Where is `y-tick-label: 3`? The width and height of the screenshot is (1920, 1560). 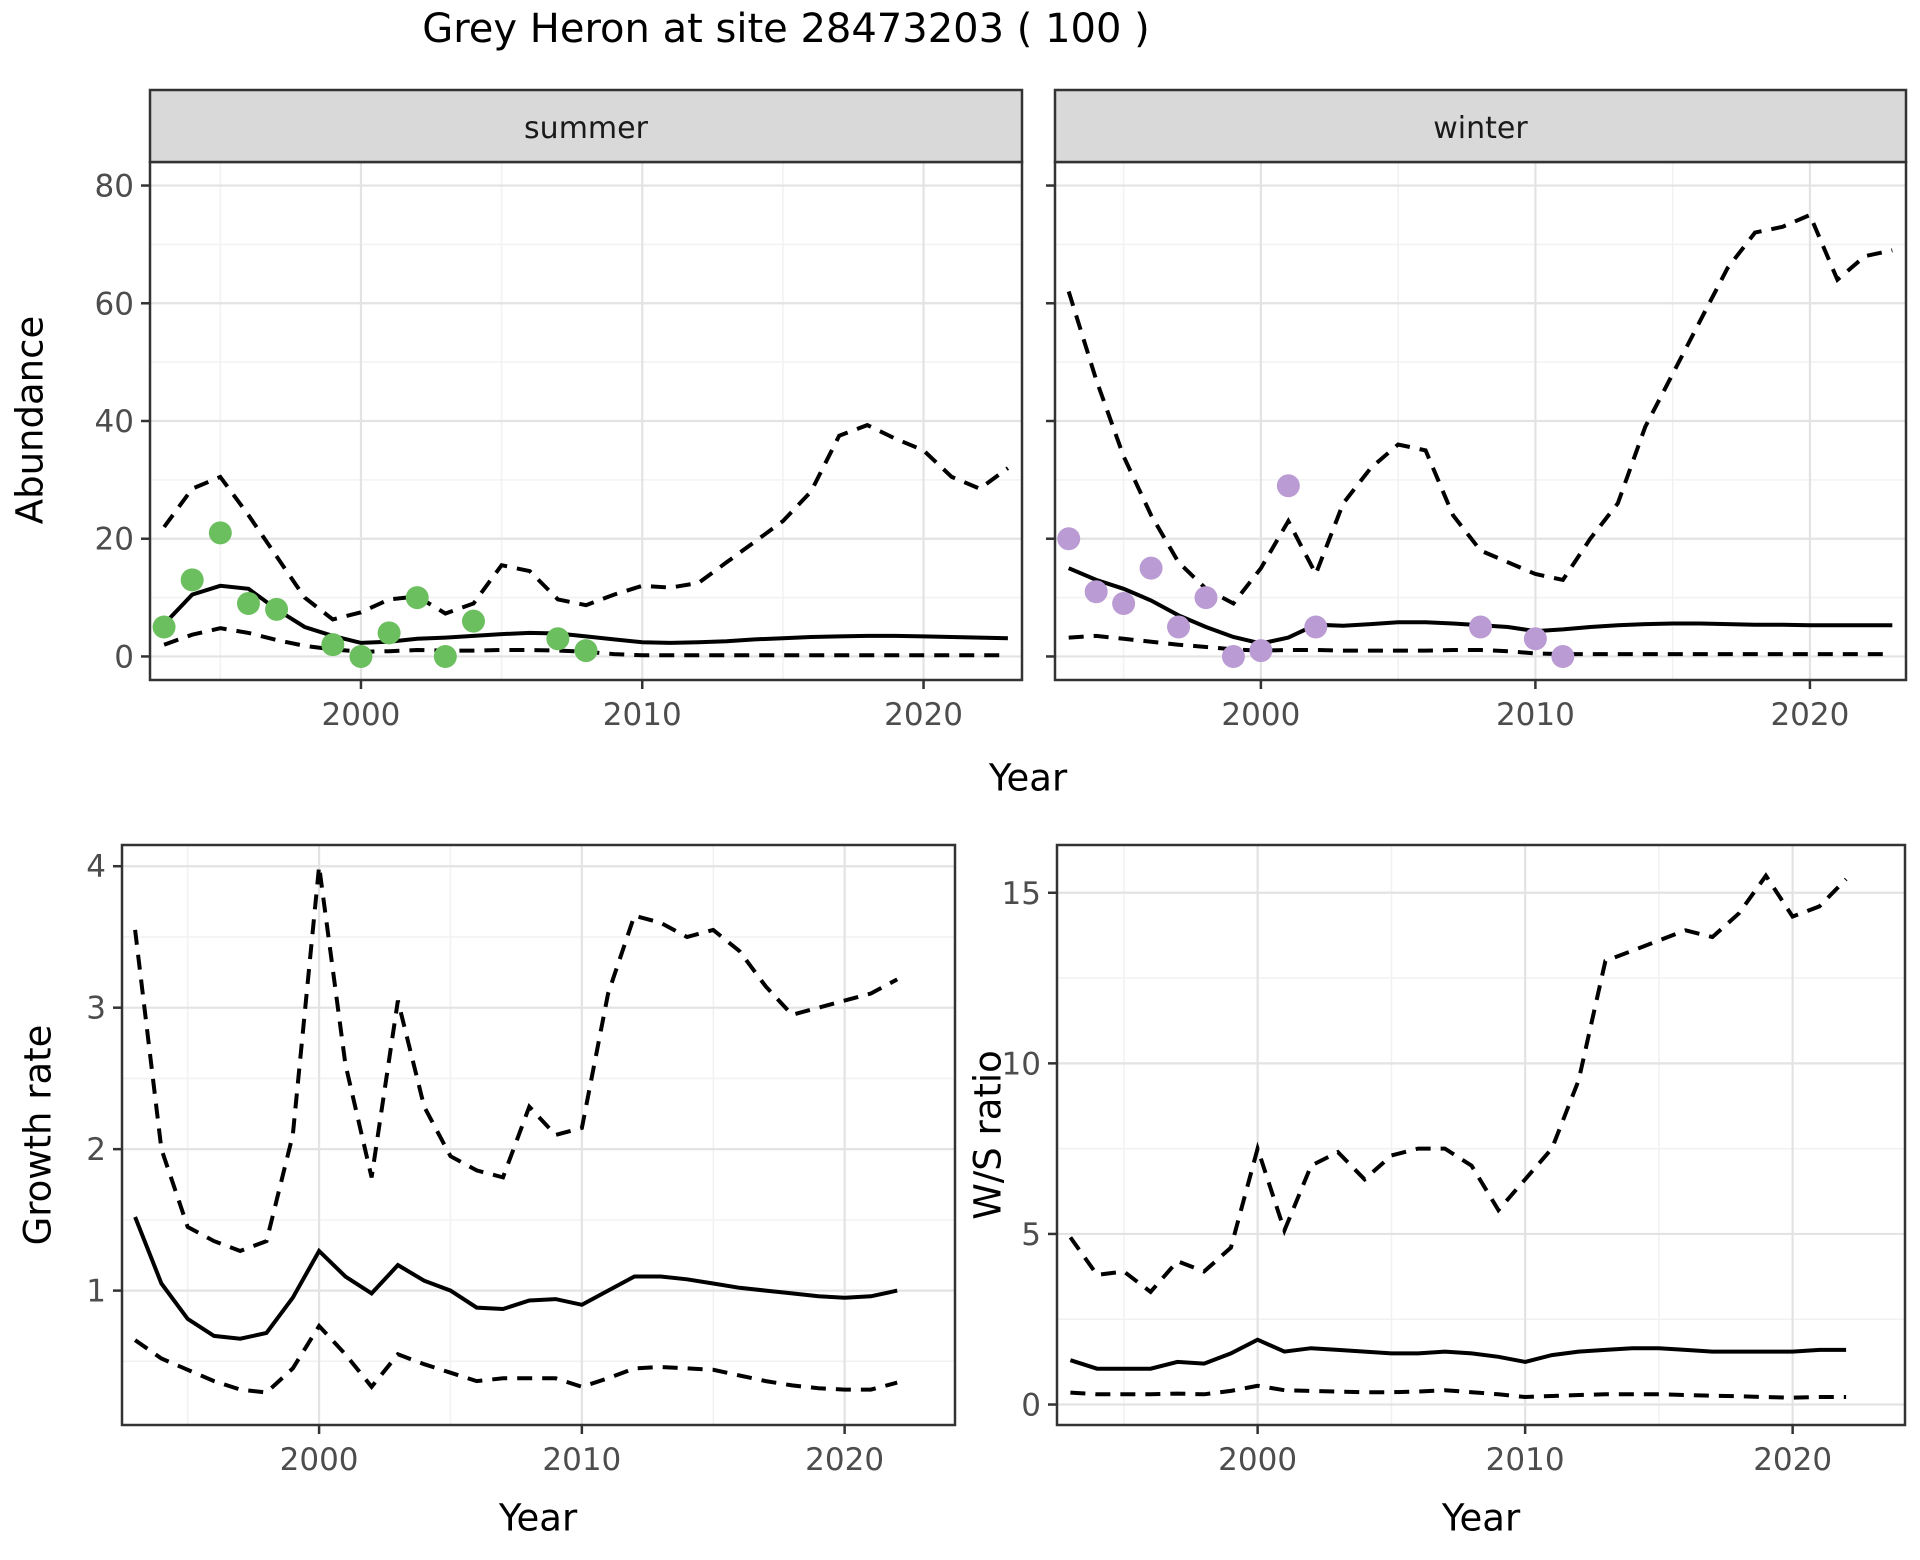
y-tick-label: 3 is located at coordinates (96, 1009).